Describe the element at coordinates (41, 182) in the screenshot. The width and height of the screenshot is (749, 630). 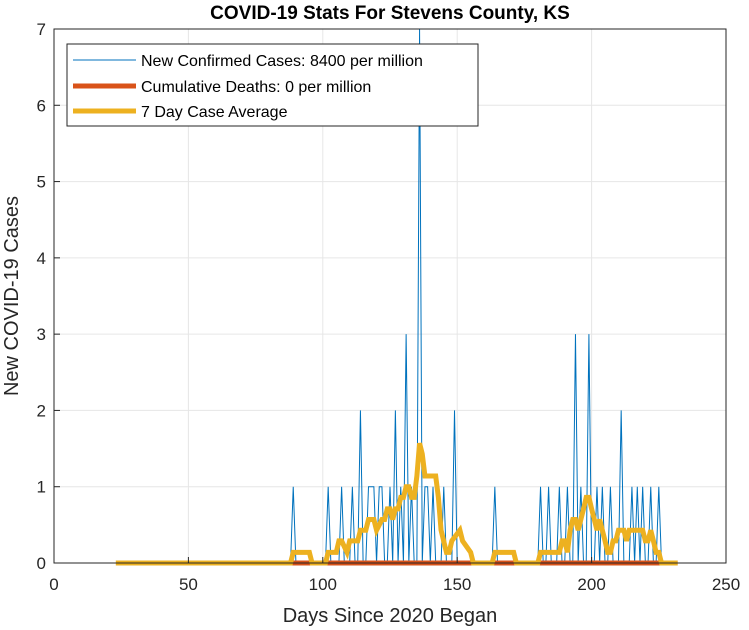
I see `y-tick-label: 5` at that location.